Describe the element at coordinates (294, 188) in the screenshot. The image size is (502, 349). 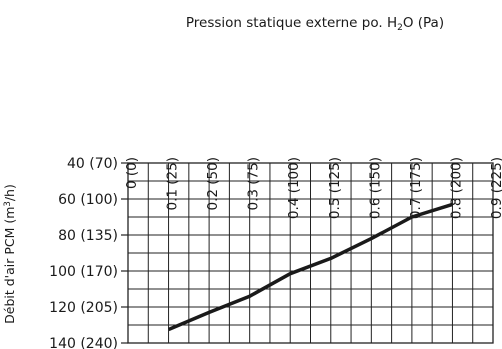
I see `x-tick-label: 0.4 (100)` at that location.